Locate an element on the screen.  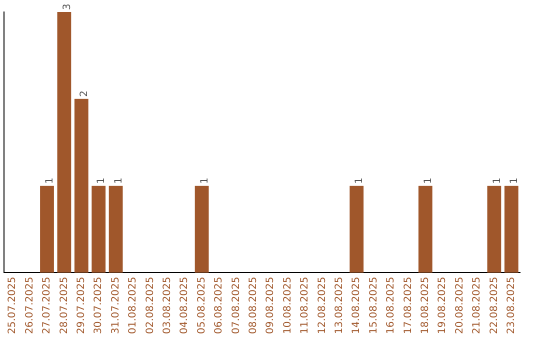
x-tick-label: 01.08.2025 is located at coordinates (133, 305).